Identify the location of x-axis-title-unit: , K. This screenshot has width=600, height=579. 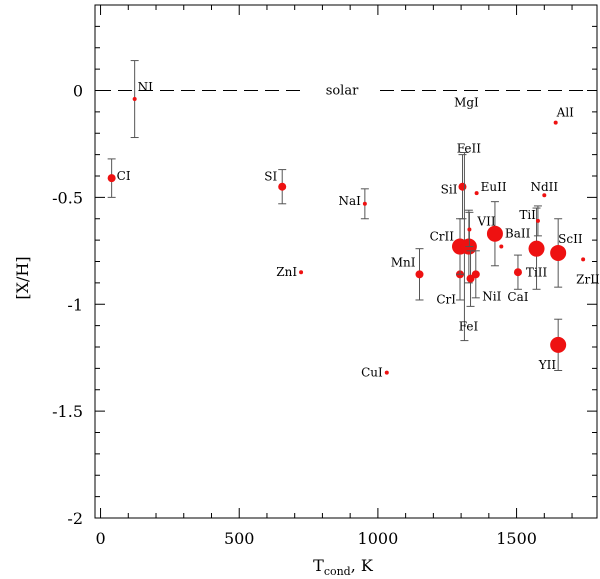
(362, 565).